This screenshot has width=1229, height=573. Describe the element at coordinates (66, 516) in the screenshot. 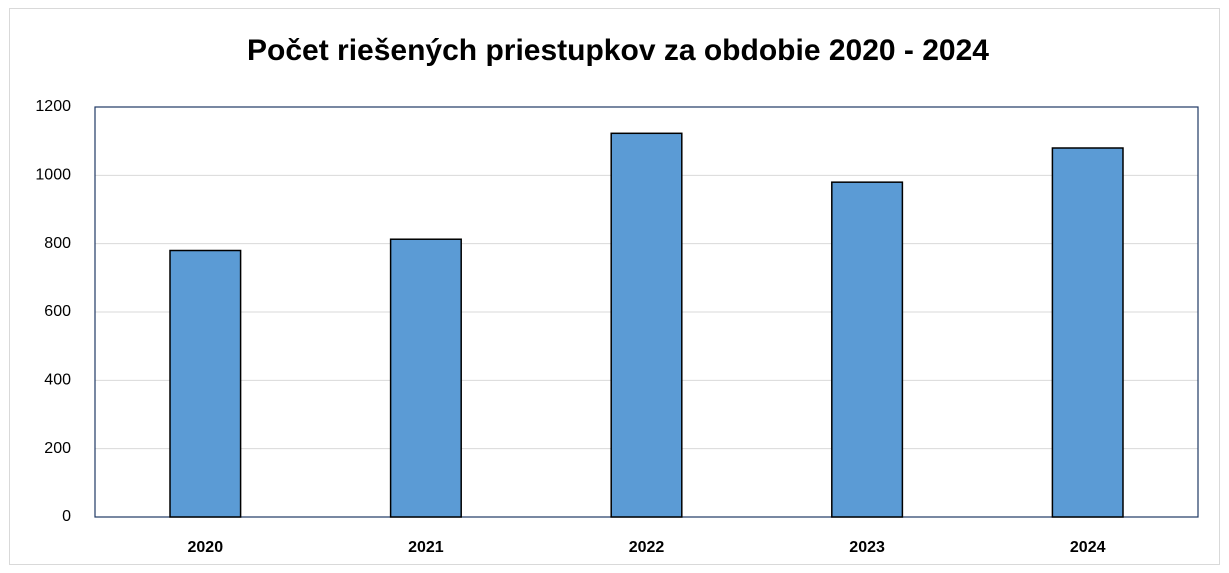

I see `y-tick-label: 0` at that location.